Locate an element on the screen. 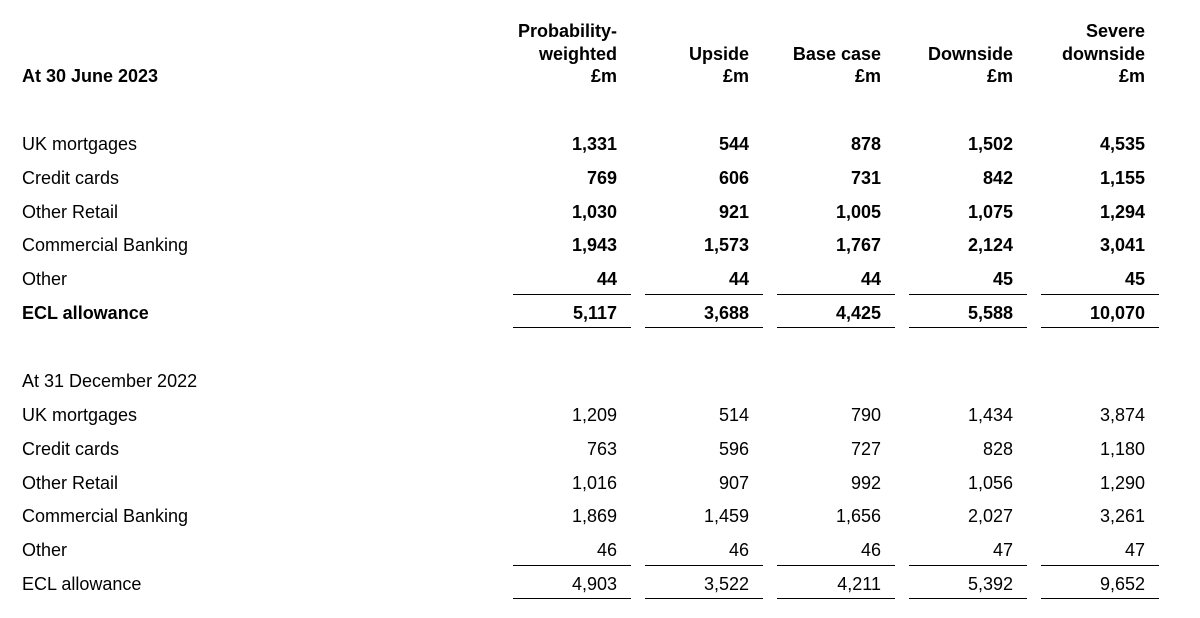 This screenshot has height=618, width=1200. cell-value: 1,294 is located at coordinates (1122, 211).